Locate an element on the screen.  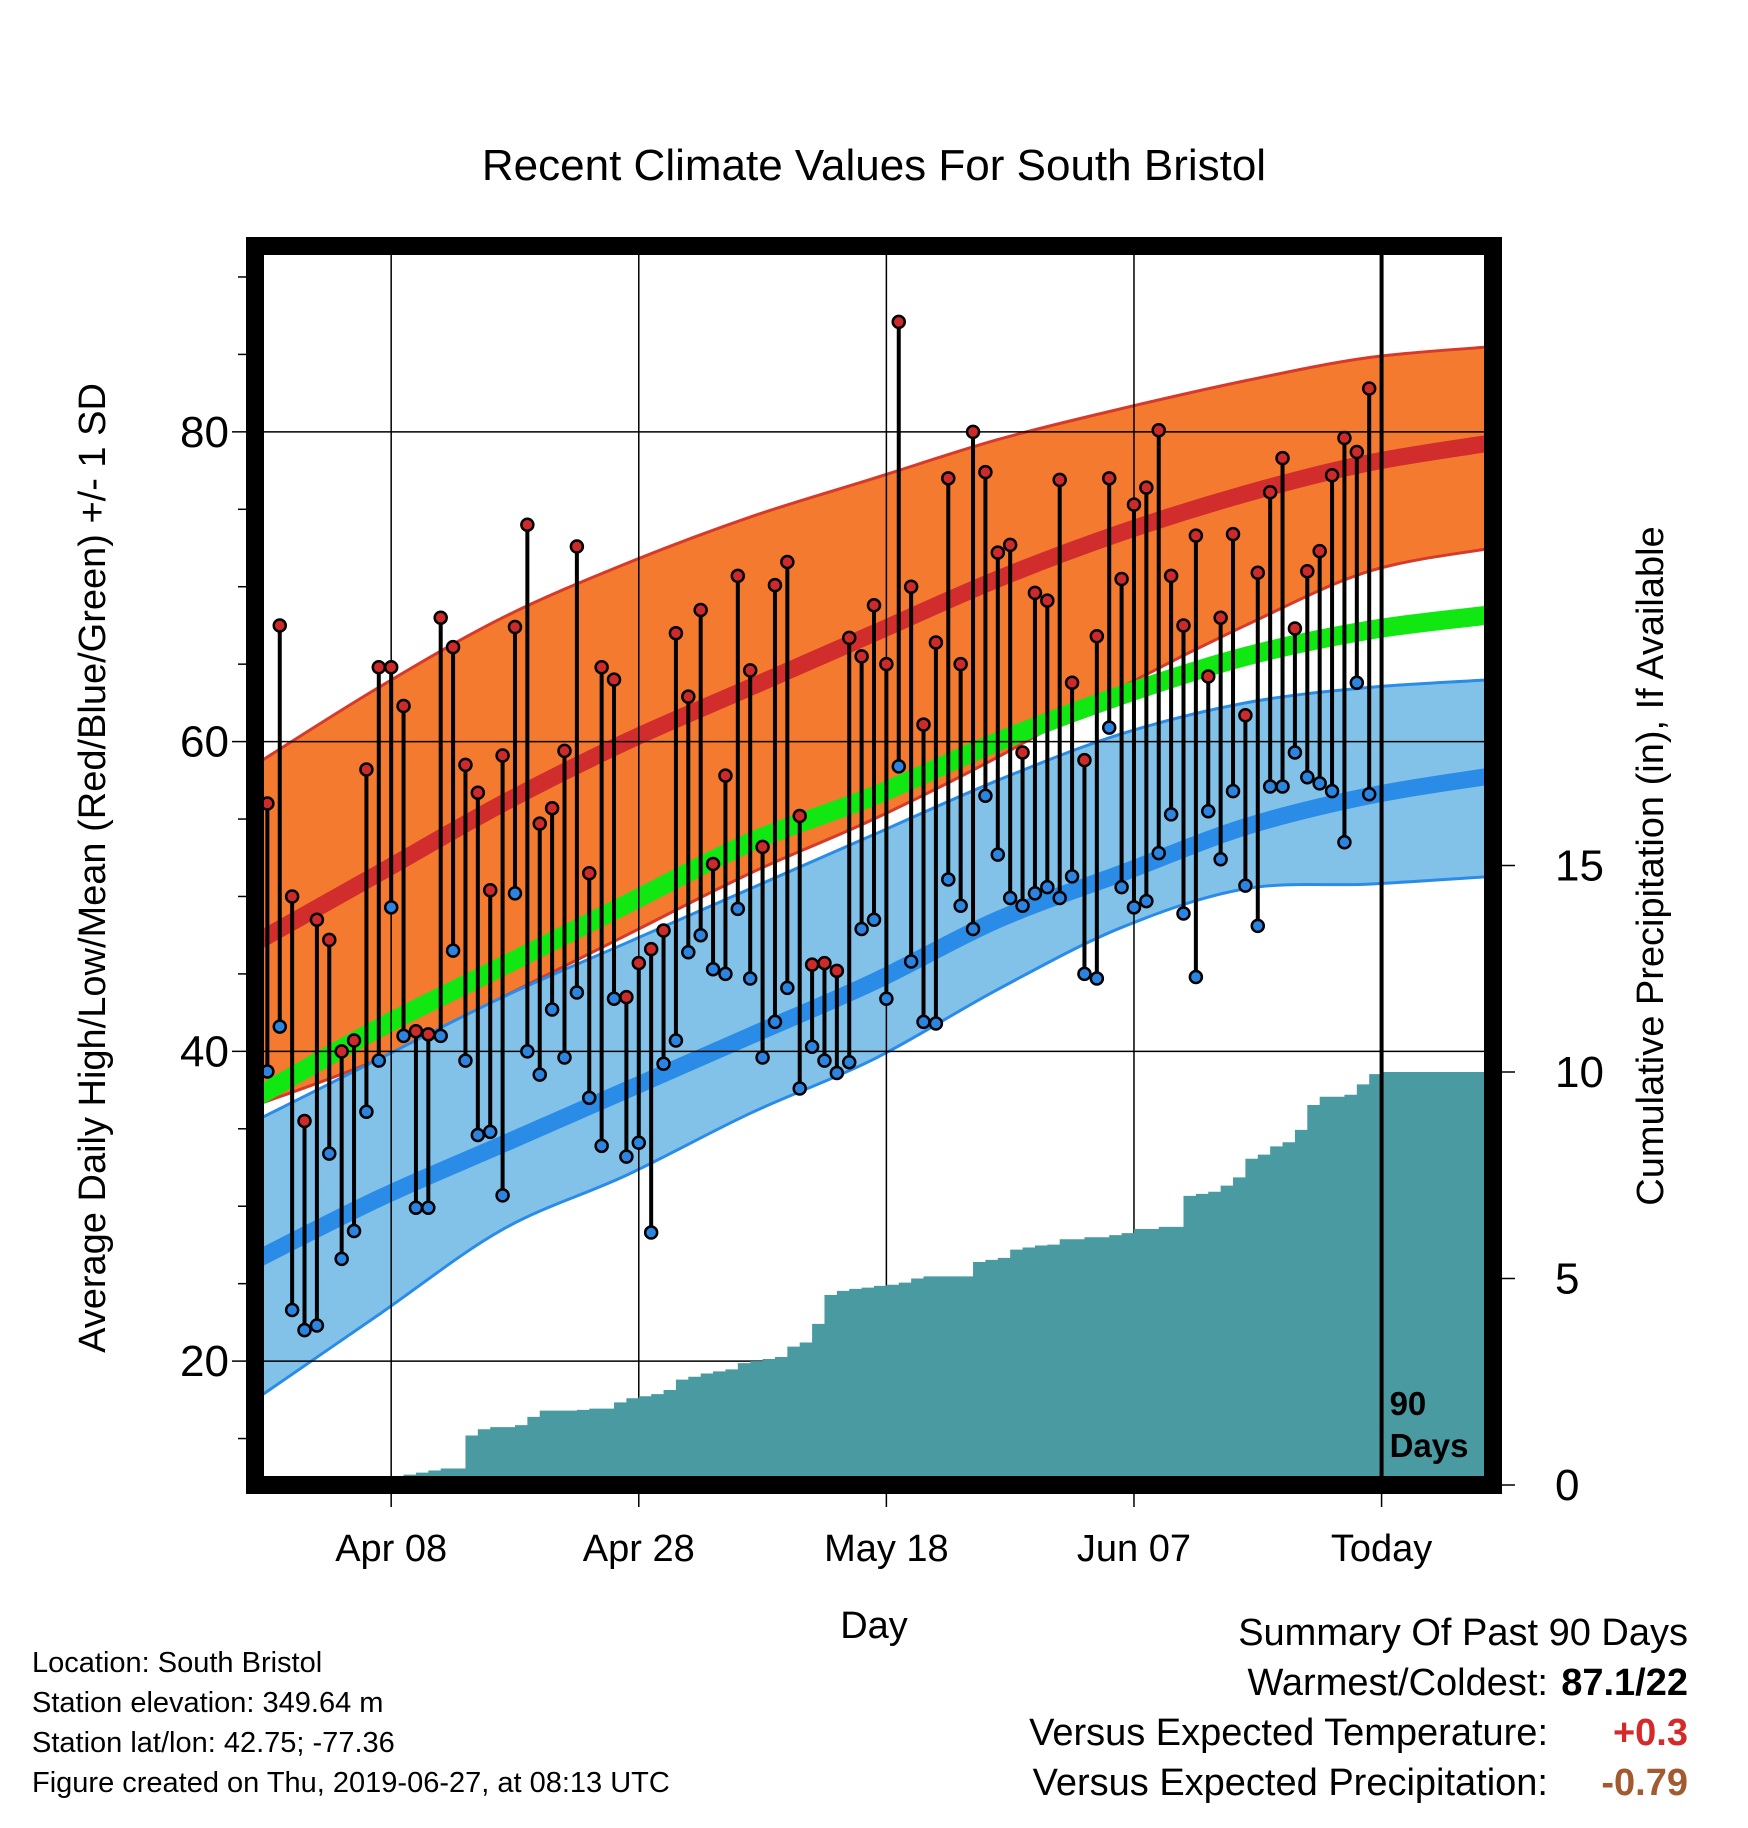
x-axis-label: Jun 07 is located at coordinates (1134, 1549).